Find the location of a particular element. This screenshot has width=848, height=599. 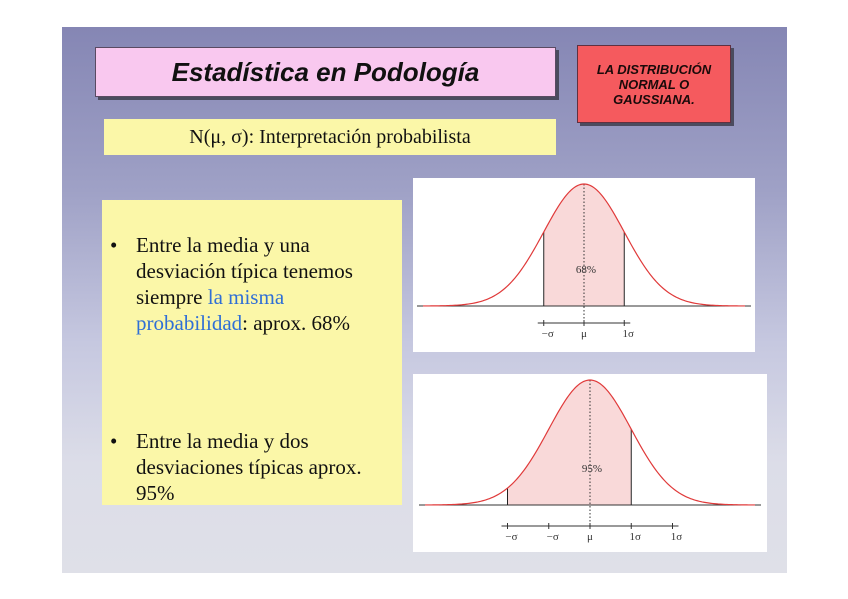

topic-tag: LA DISTRIBUCIÓN NORMAL O GAUSSIANA. is located at coordinates (654, 84).